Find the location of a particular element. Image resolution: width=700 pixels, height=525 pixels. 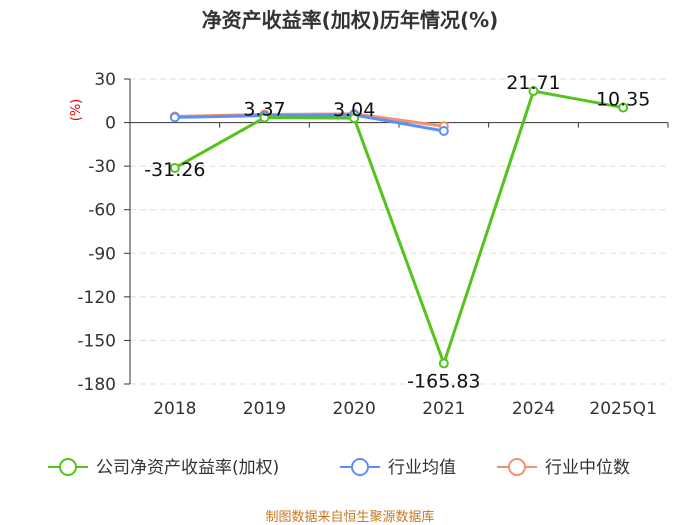

data-label: -165.83 is located at coordinates (443, 381).